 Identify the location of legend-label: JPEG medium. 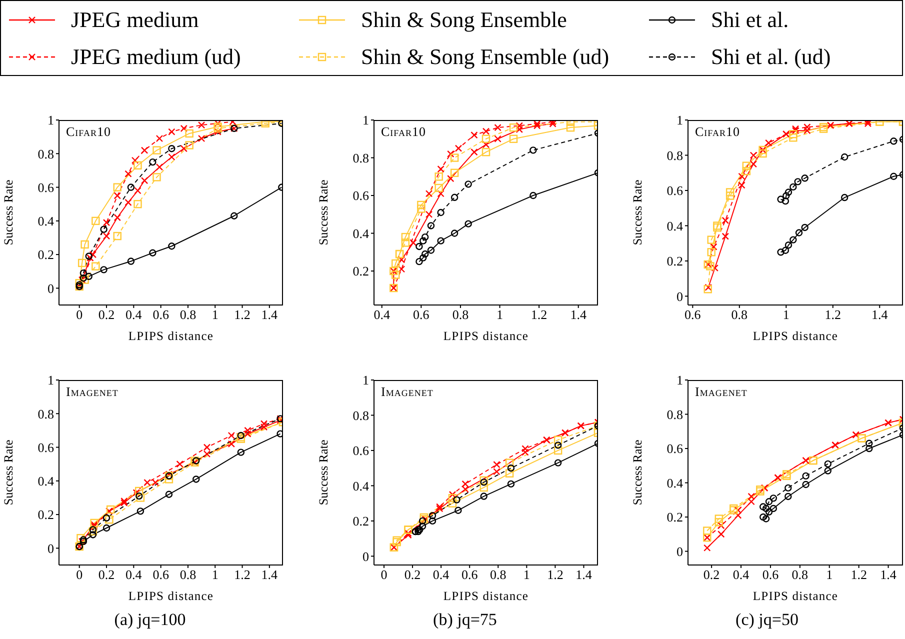
(135, 19).